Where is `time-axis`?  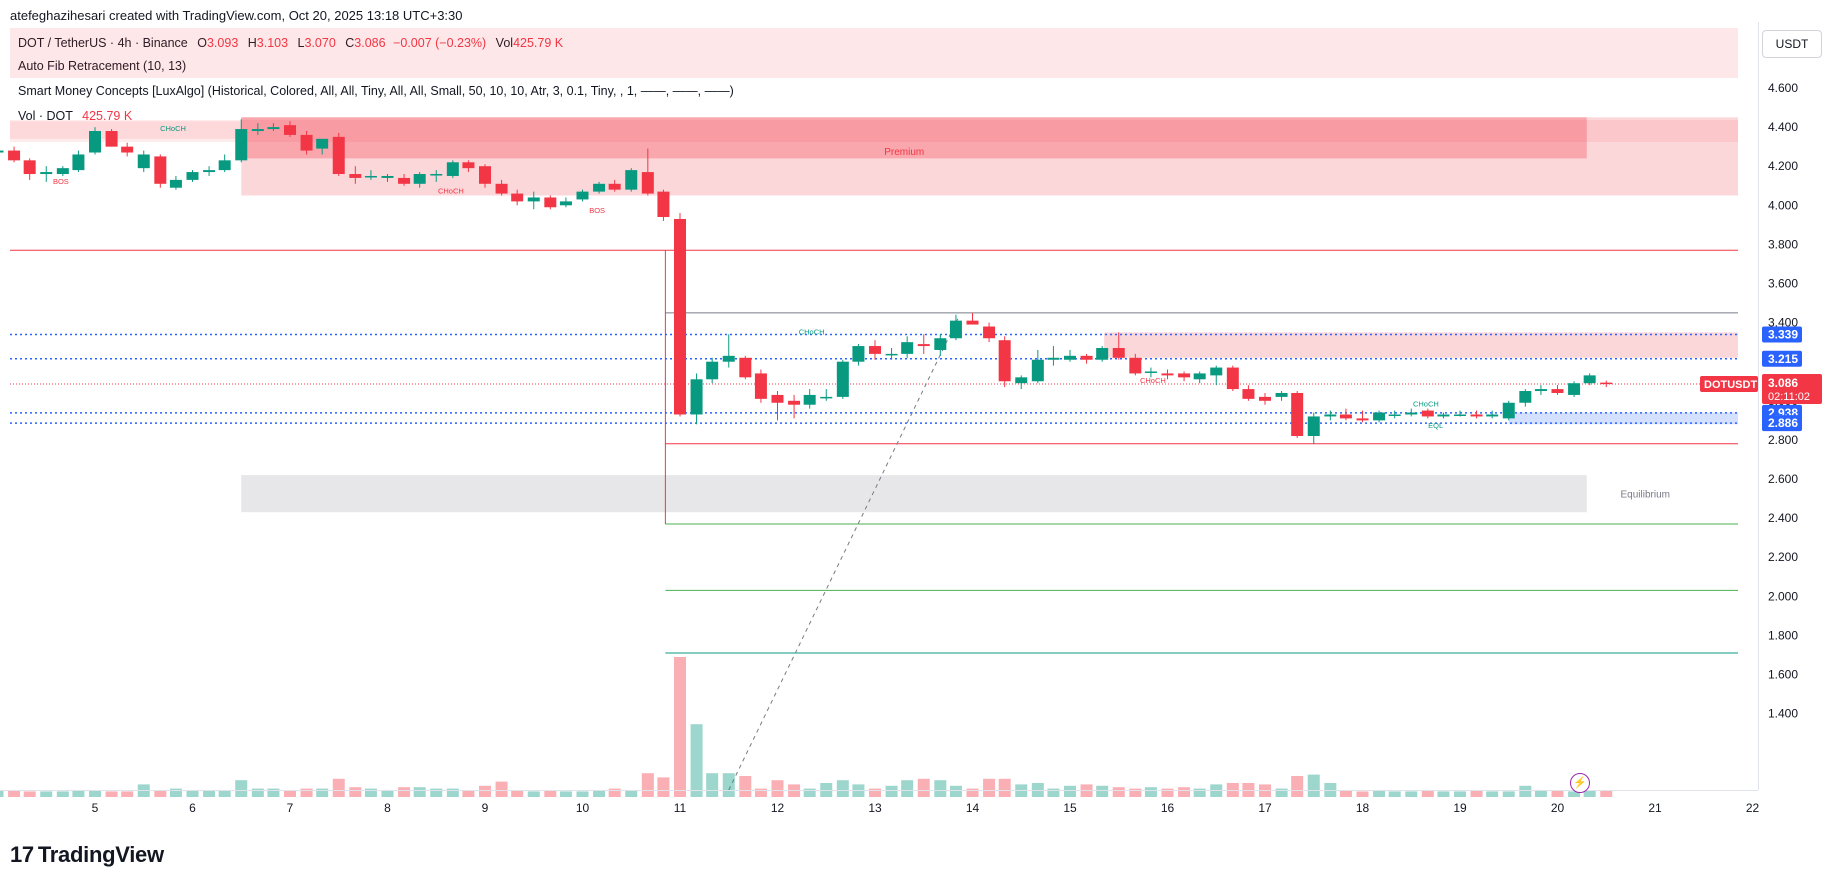
time-axis is located at coordinates (879, 804).